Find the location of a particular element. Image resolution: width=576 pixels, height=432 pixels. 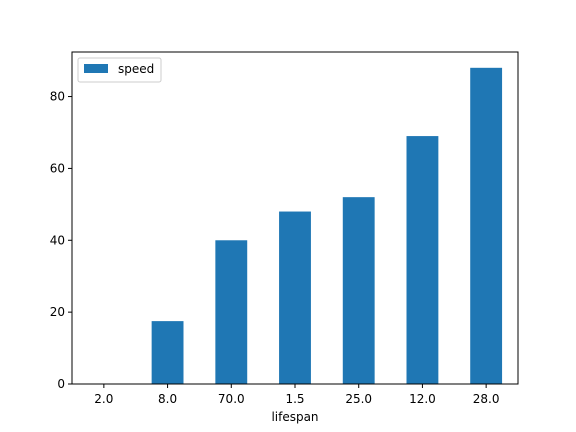

x-axis: 2.0 8.0 70.0 1.5 25.0 12.0 28.0 is located at coordinates (297, 395).